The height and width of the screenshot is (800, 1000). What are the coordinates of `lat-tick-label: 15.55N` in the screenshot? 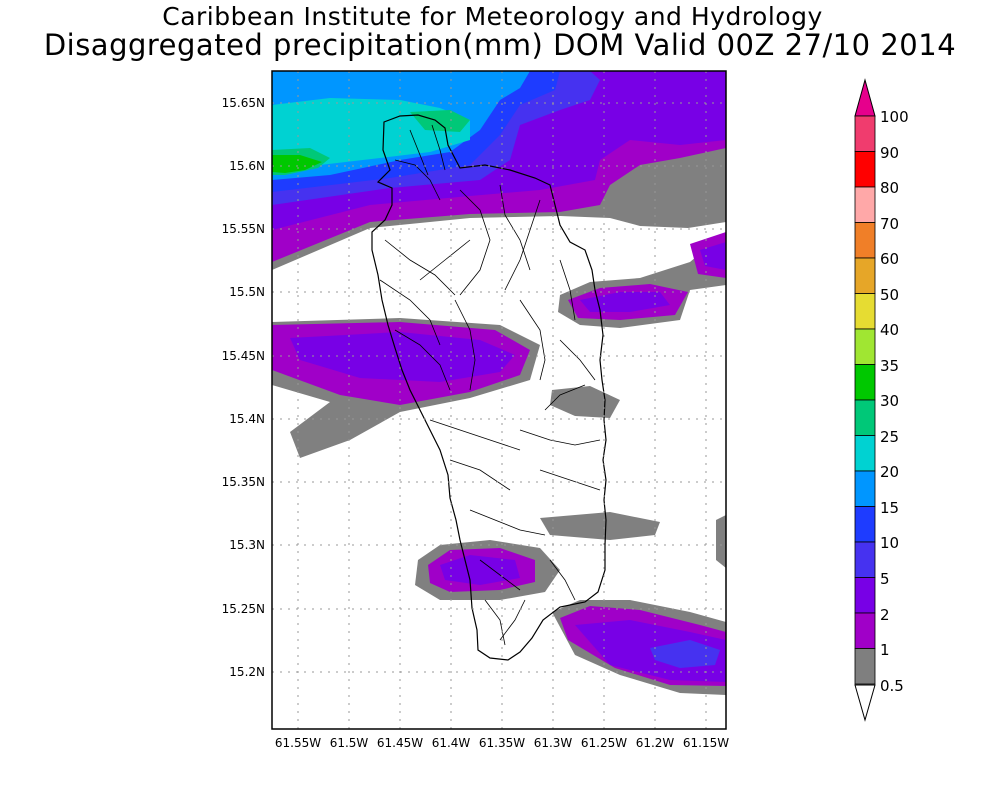 It's located at (243, 229).